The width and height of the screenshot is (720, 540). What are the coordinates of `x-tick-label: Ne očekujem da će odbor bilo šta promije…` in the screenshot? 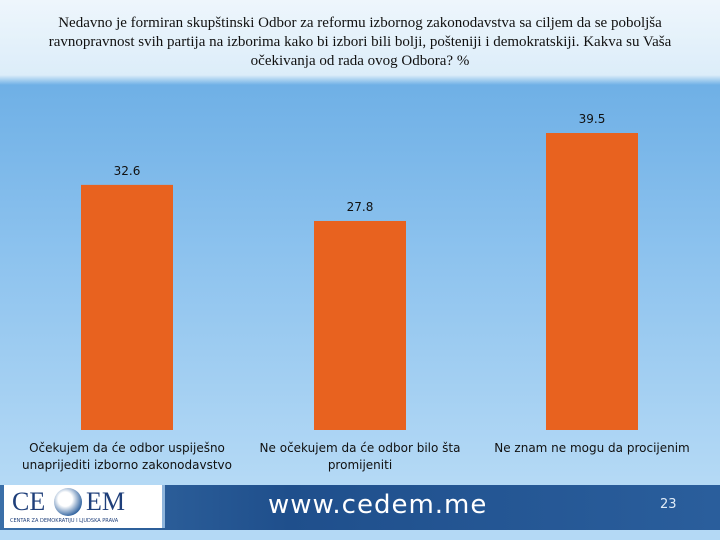 It's located at (360, 456).